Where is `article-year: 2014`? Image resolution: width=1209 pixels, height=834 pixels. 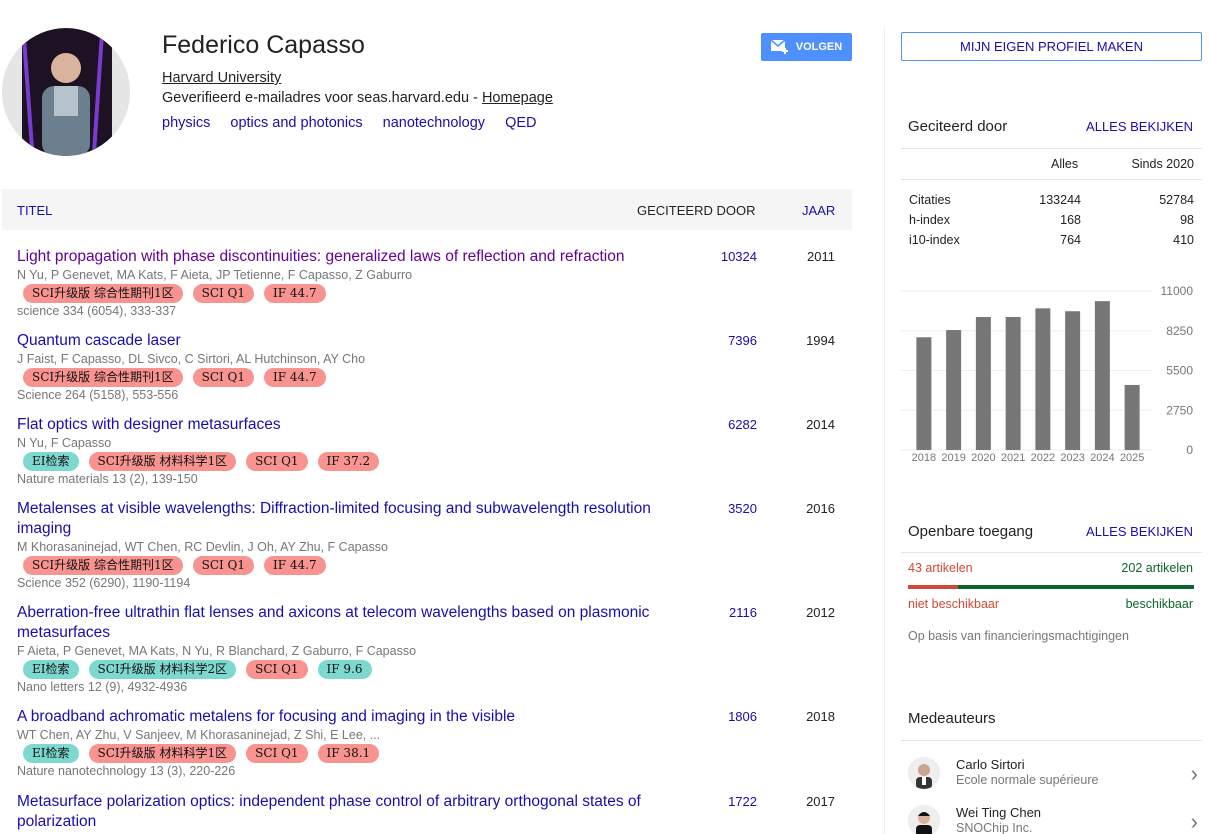
article-year: 2014 is located at coordinates (820, 424).